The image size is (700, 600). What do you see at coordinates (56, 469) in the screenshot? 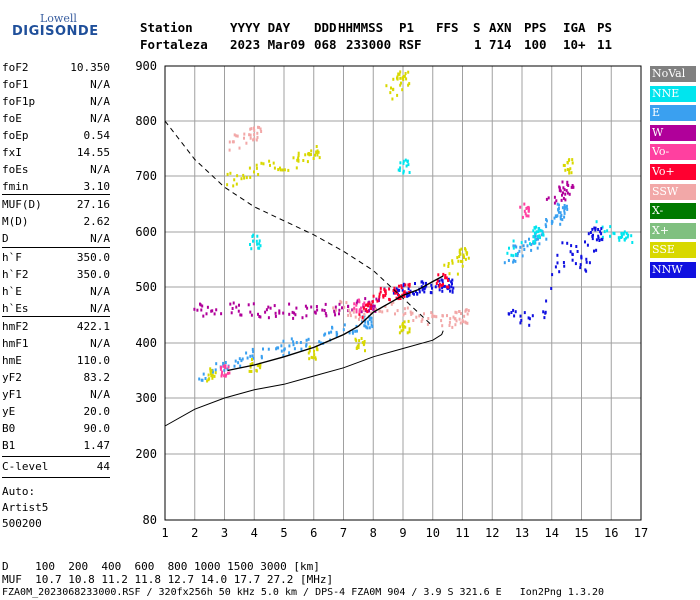
I see `param-row: C-level 44` at bounding box center [56, 469].